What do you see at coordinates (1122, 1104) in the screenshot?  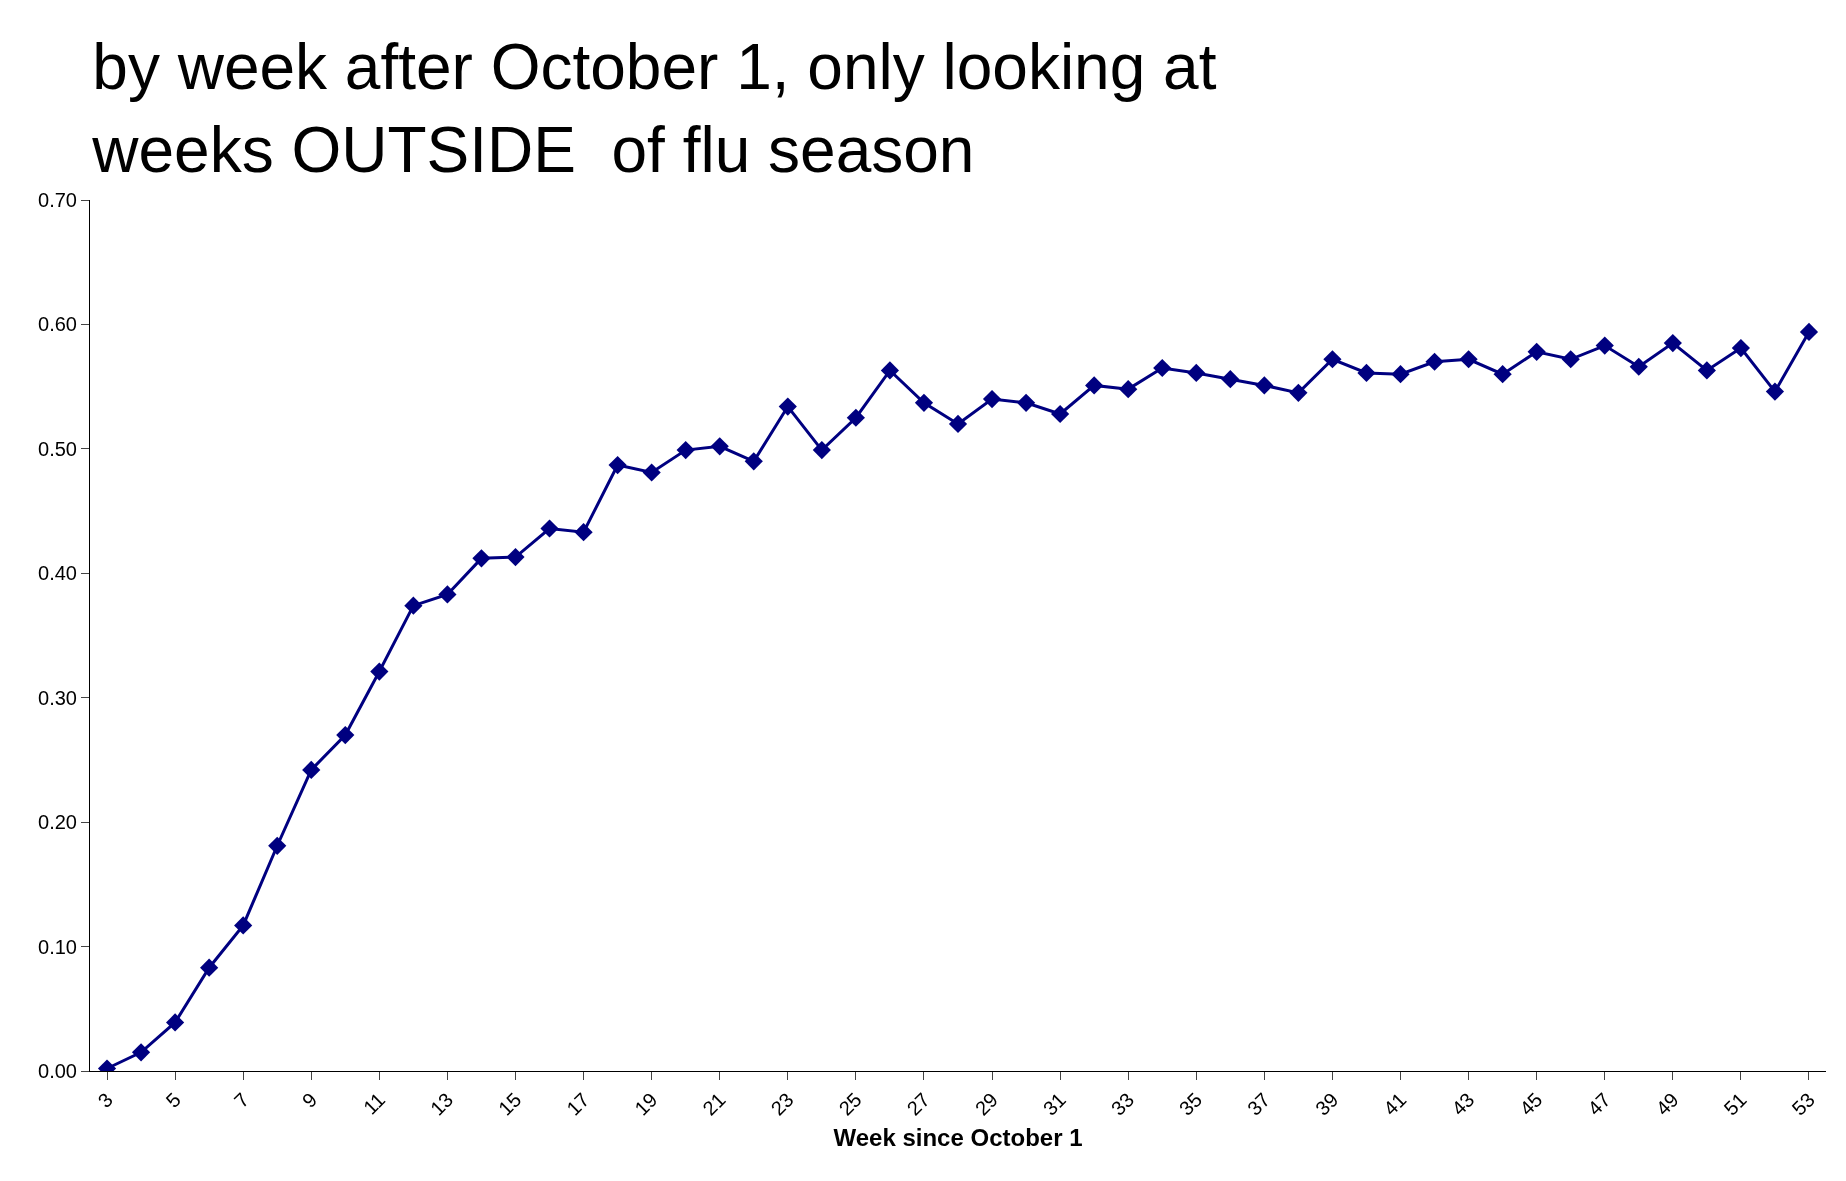 I see `x-tick-label: 33` at bounding box center [1122, 1104].